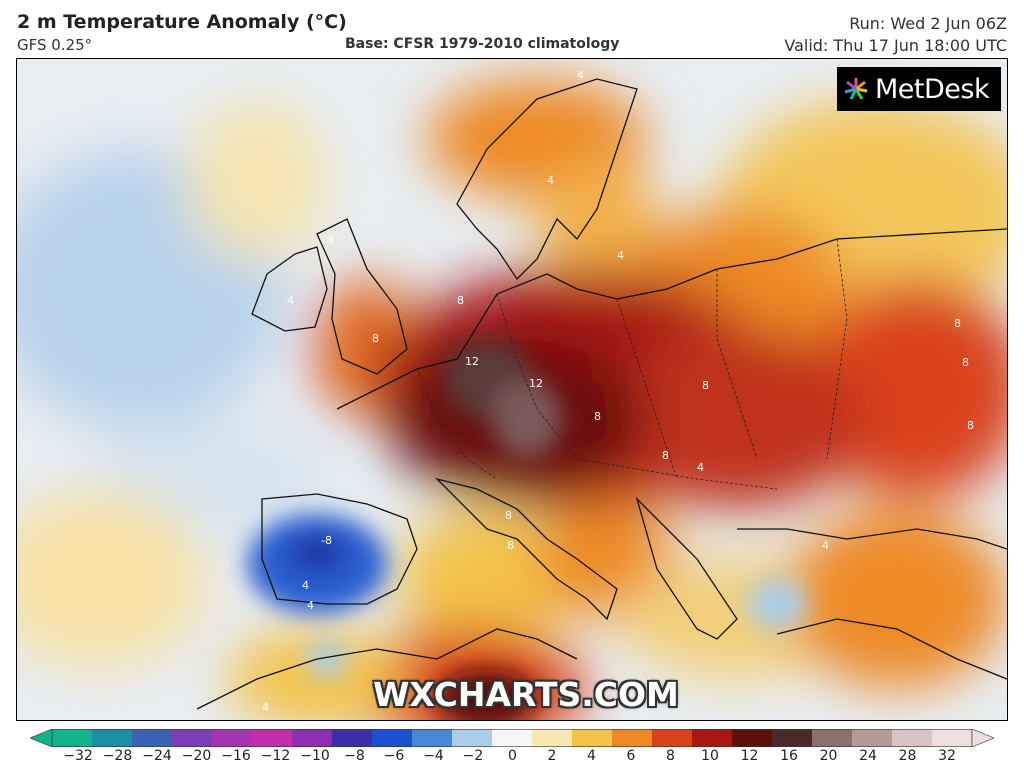 Image resolution: width=1024 pixels, height=784 pixels. Describe the element at coordinates (157, 756) in the screenshot. I see `colorbar-tick-label: −24` at that location.